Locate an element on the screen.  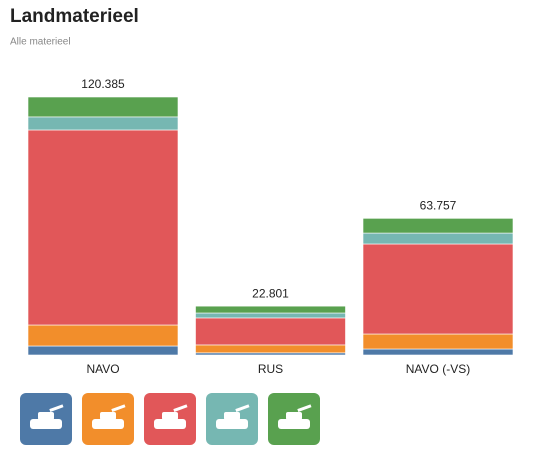
x-tick-label: NAVO is located at coordinates (102, 369).